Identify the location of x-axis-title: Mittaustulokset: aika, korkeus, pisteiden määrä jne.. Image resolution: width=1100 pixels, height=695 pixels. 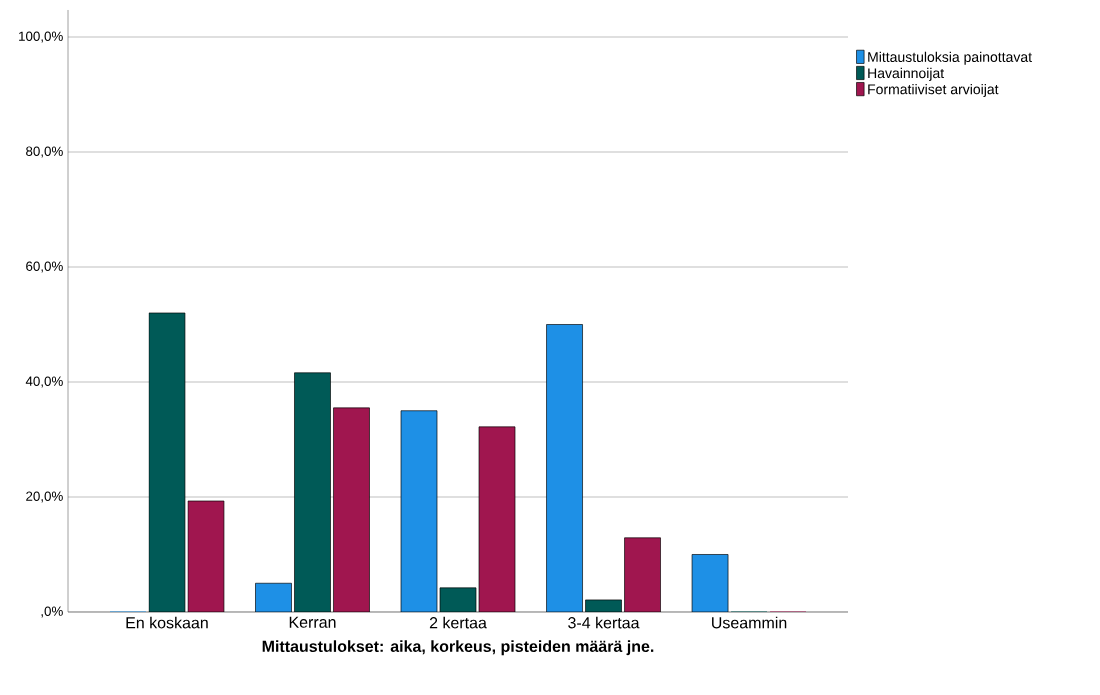
(458, 648).